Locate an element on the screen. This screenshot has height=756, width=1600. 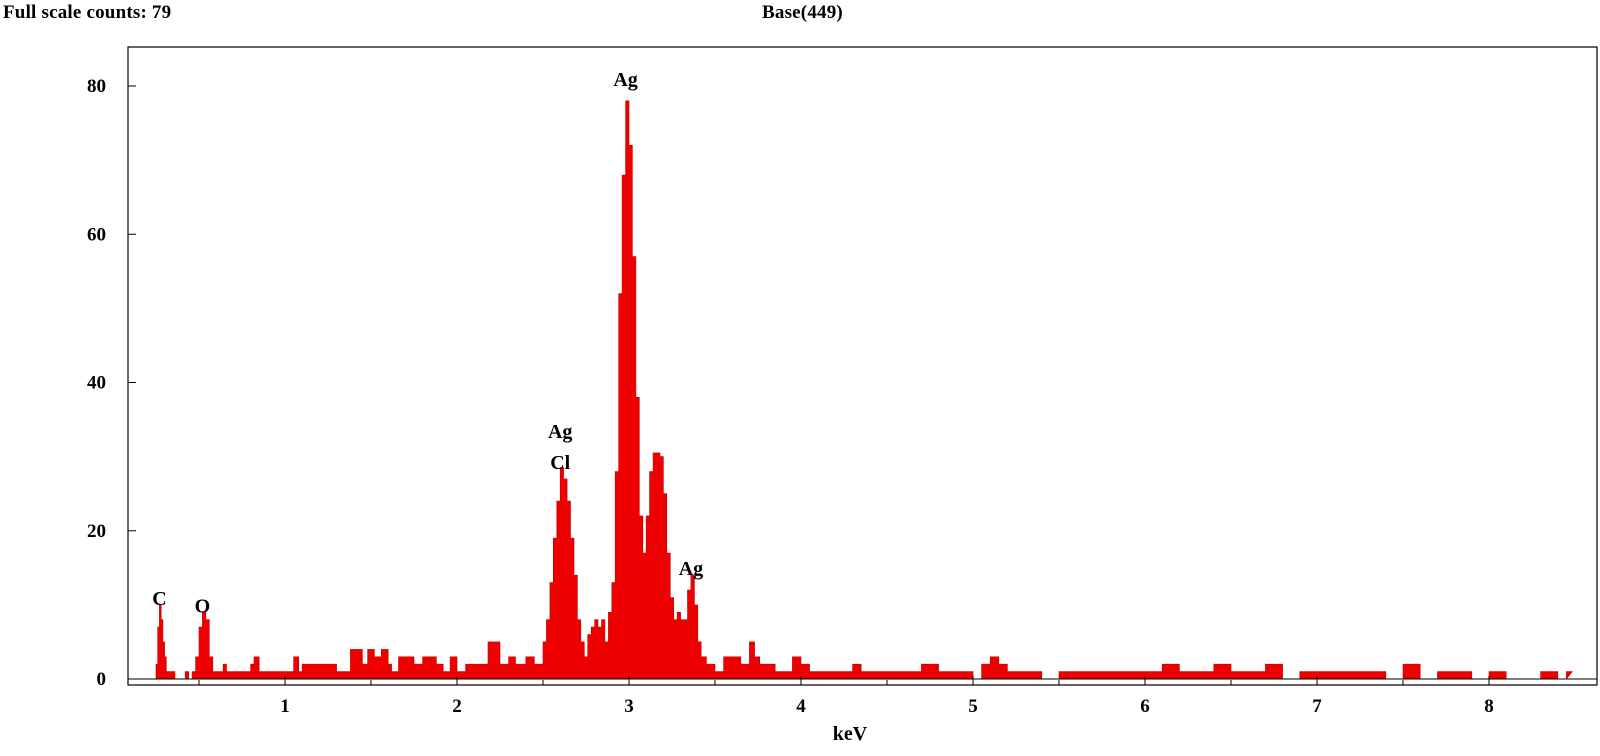
x-tick-label: 8 is located at coordinates (1489, 706).